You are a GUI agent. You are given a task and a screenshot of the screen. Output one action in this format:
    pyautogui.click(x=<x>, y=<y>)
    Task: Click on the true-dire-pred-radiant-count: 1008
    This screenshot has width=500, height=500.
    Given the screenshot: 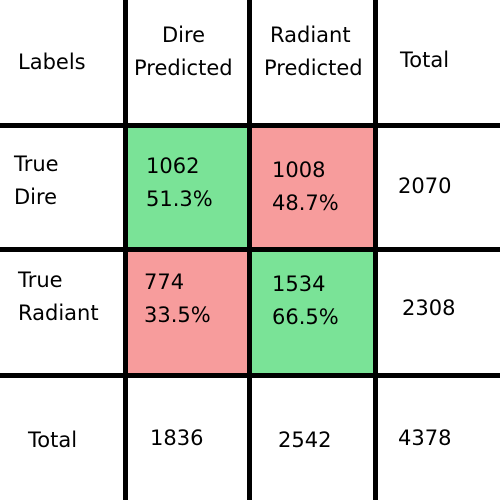 What is the action you would take?
    pyautogui.click(x=299, y=170)
    